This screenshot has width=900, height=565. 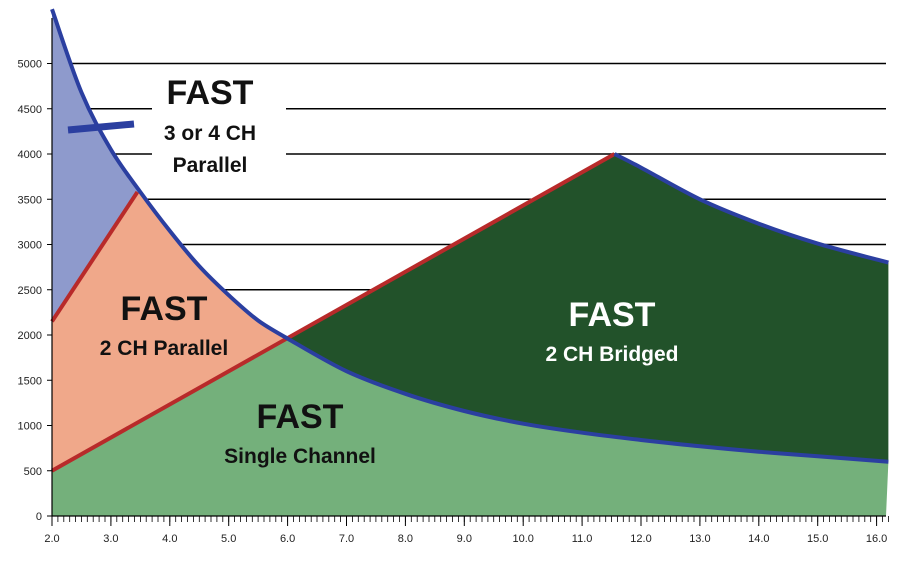 What do you see at coordinates (39, 517) in the screenshot?
I see `y-tick-label: 0` at bounding box center [39, 517].